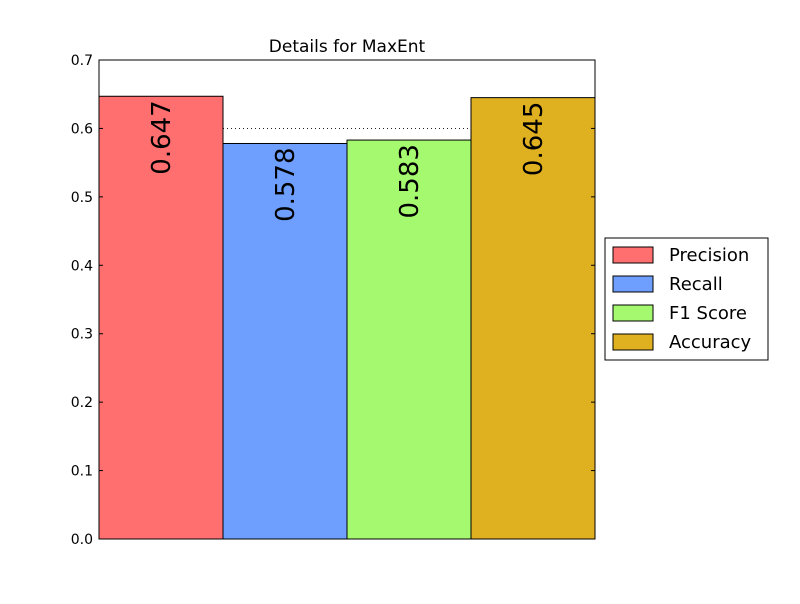 The width and height of the screenshot is (800, 604). I want to click on bar-value-labels: 0.647 0.578 0.583 0.645, so click(348, 161).